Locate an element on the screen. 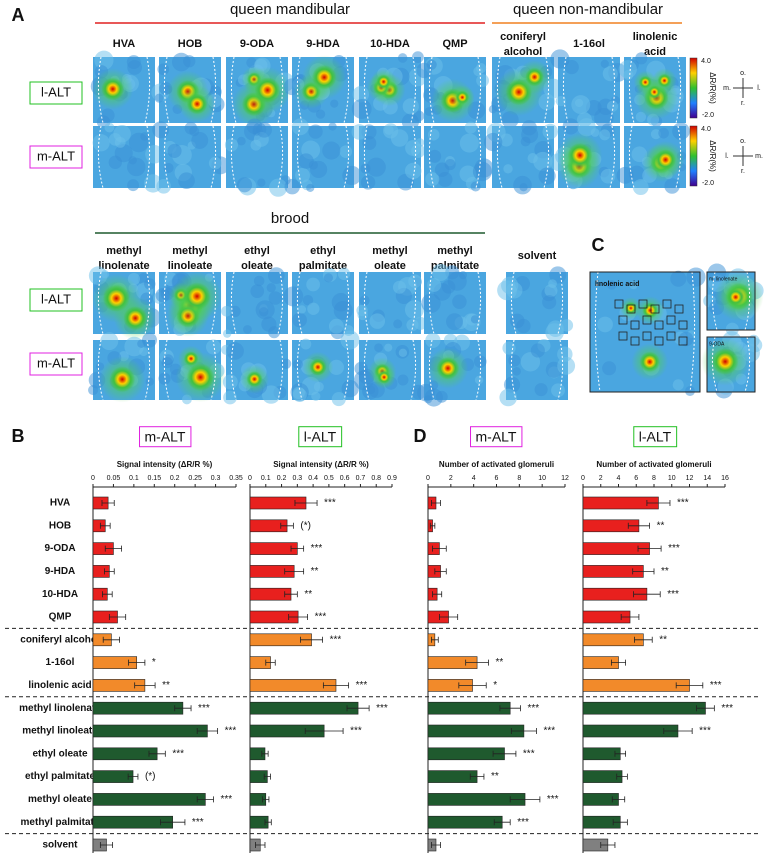  significance-label: * is located at coordinates (154, 662).